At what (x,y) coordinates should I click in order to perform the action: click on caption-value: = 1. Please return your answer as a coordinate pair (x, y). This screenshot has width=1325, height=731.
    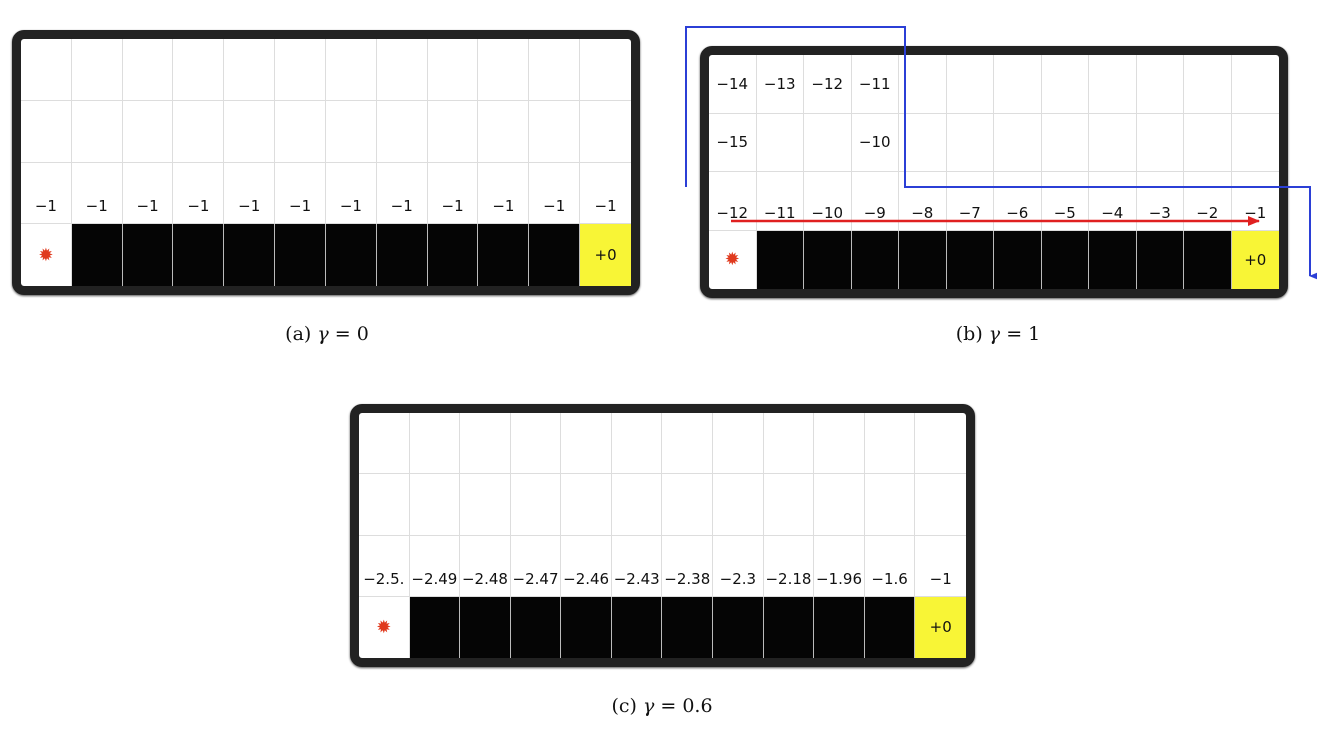
    Looking at the image, I should click on (1023, 334).